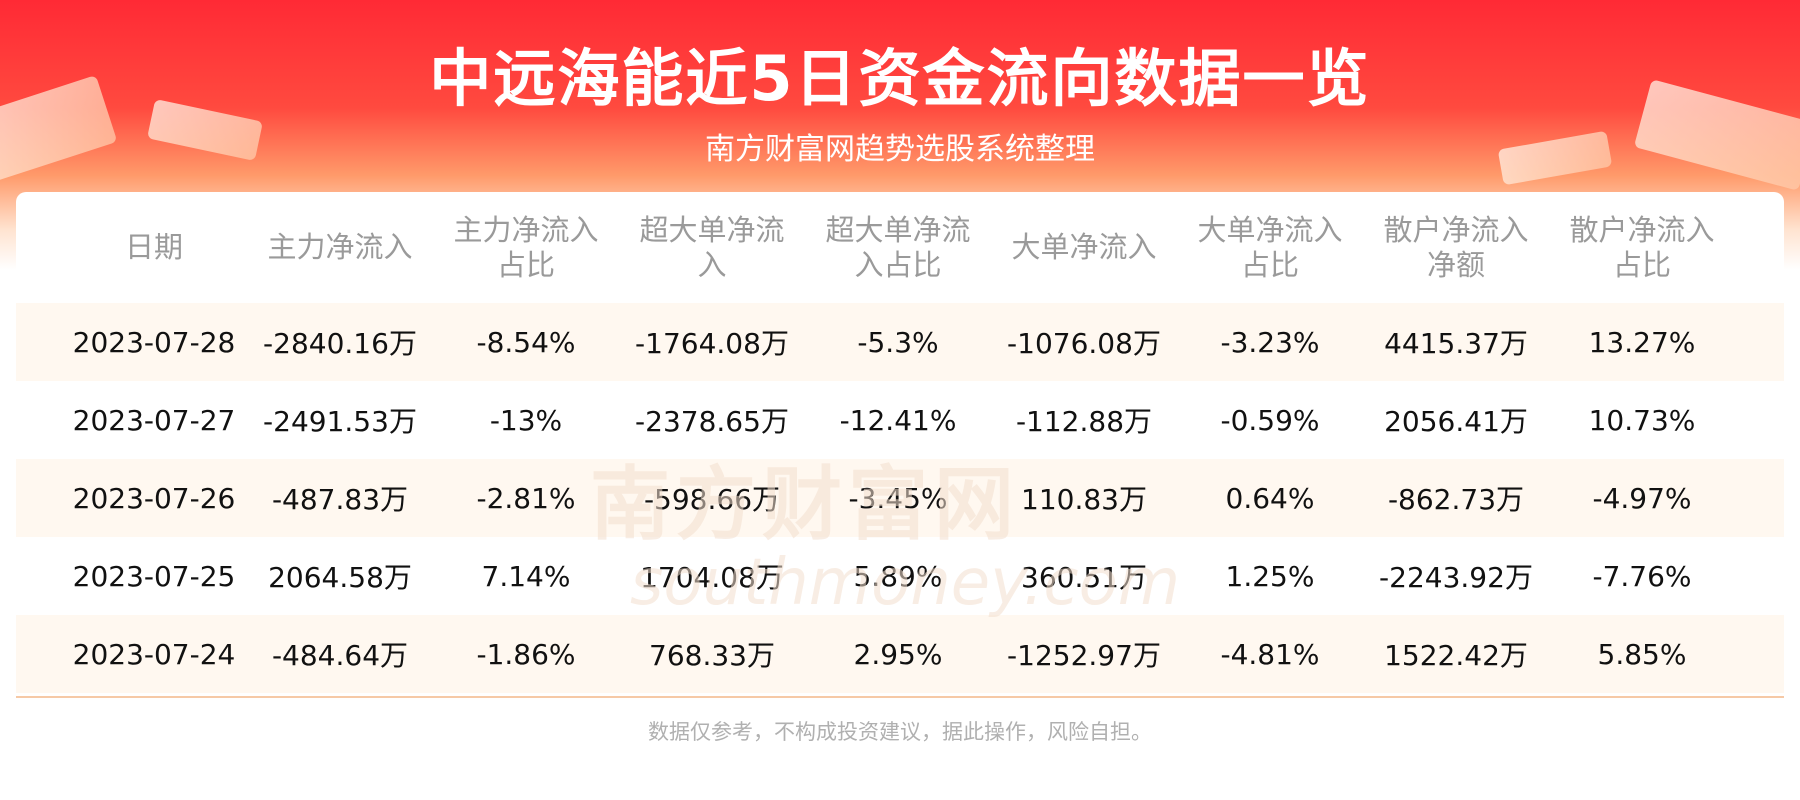 The width and height of the screenshot is (1800, 800). What do you see at coordinates (712, 421) in the screenshot?
I see `table-cell: -2378.65万` at bounding box center [712, 421].